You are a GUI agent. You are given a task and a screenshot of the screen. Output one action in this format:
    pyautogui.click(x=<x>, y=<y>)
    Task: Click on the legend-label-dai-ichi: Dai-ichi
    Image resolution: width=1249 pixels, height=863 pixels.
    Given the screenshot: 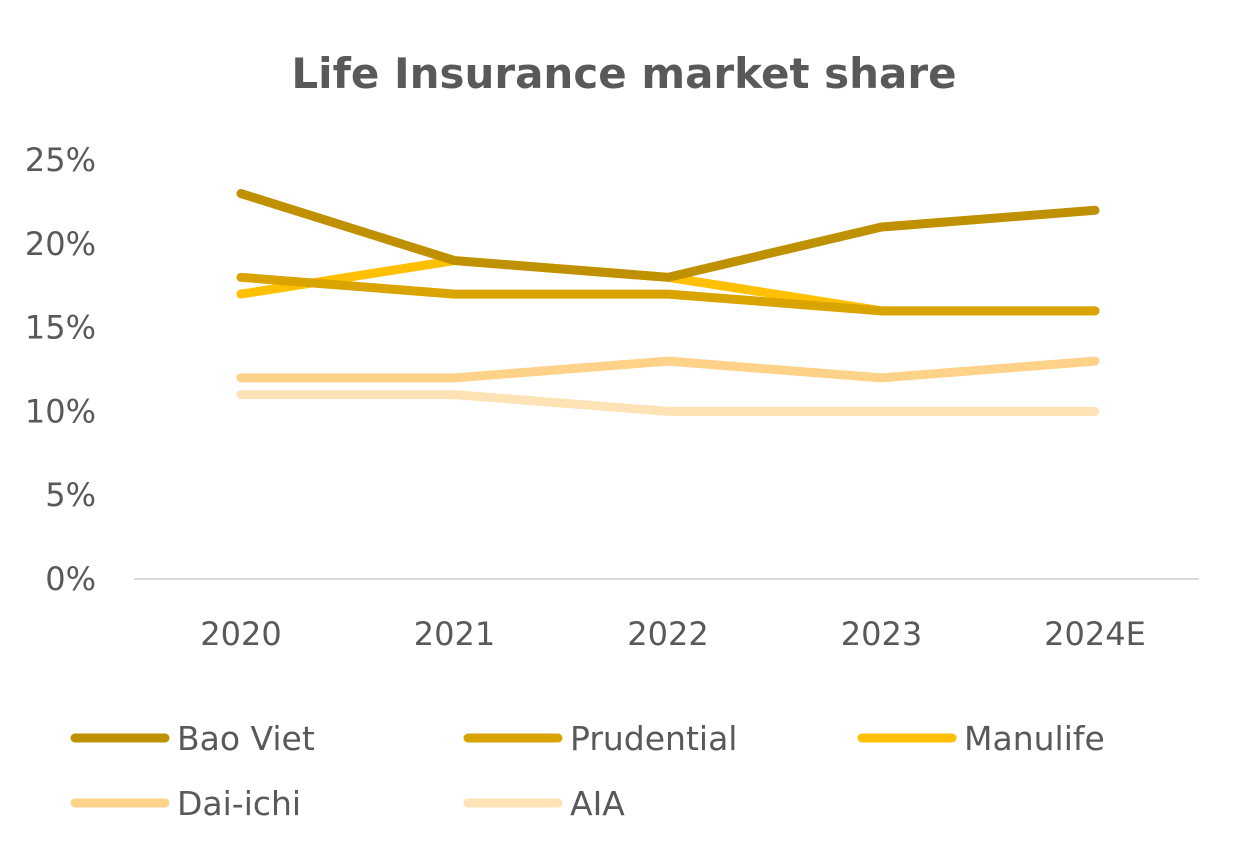 What is the action you would take?
    pyautogui.click(x=239, y=803)
    